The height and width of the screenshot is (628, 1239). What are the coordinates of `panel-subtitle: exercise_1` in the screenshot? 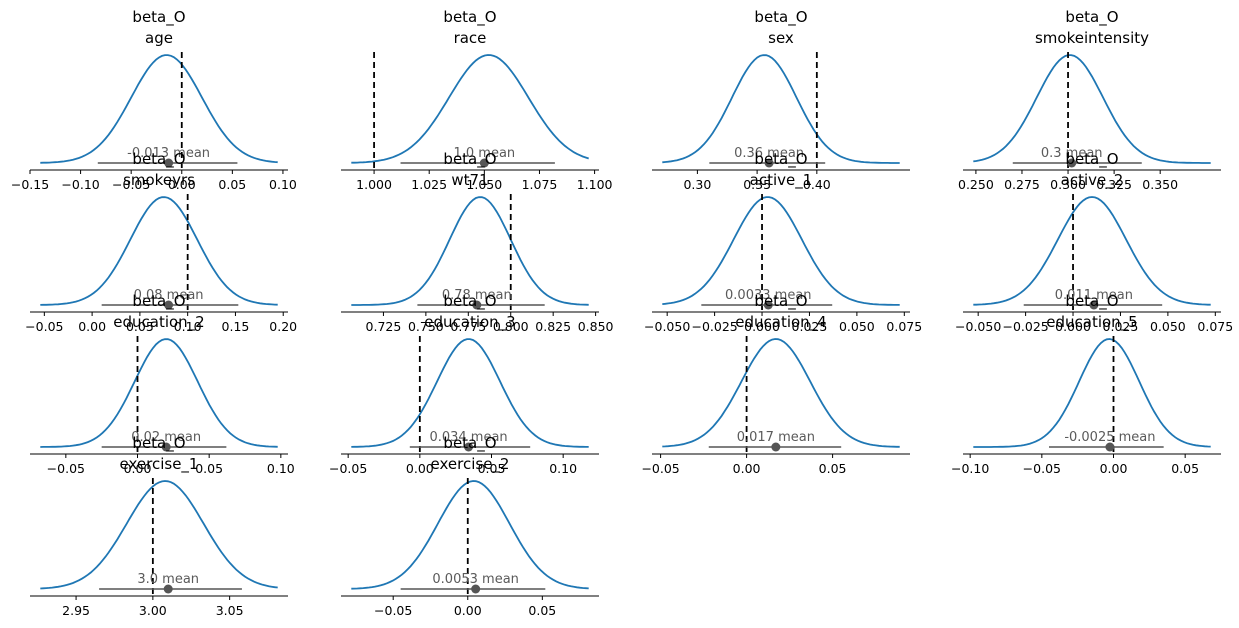 It's located at (159, 464).